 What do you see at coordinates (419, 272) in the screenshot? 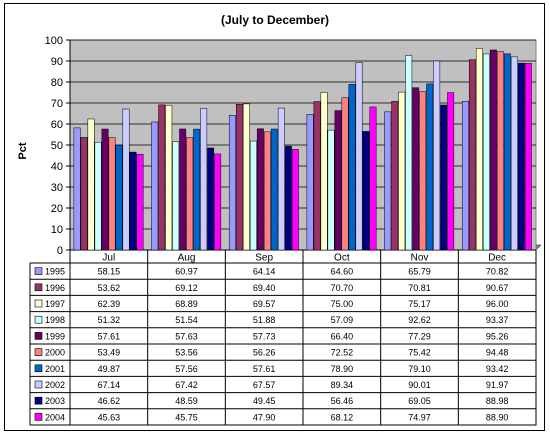
I see `table-value: 65.79` at bounding box center [419, 272].